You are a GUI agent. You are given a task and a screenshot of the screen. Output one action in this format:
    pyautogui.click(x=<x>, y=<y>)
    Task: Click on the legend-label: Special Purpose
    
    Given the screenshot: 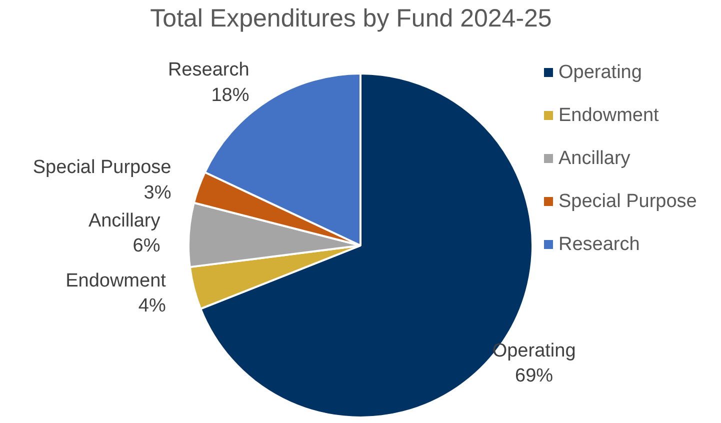 What is the action you would take?
    pyautogui.click(x=627, y=201)
    